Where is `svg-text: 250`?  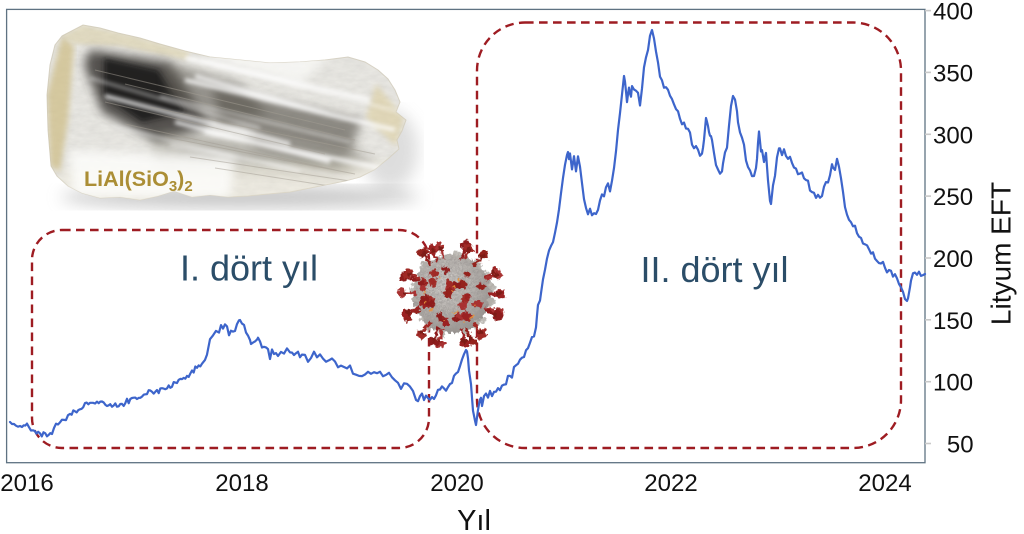 svg-text: 250 is located at coordinates (953, 197).